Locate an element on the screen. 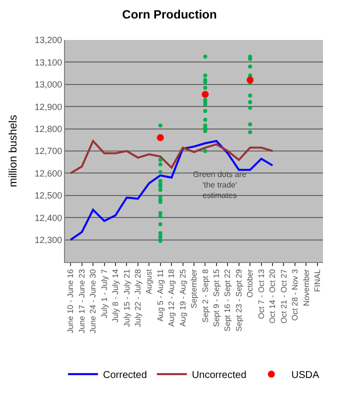  x-tick-label: FINAL is located at coordinates (317, 280).